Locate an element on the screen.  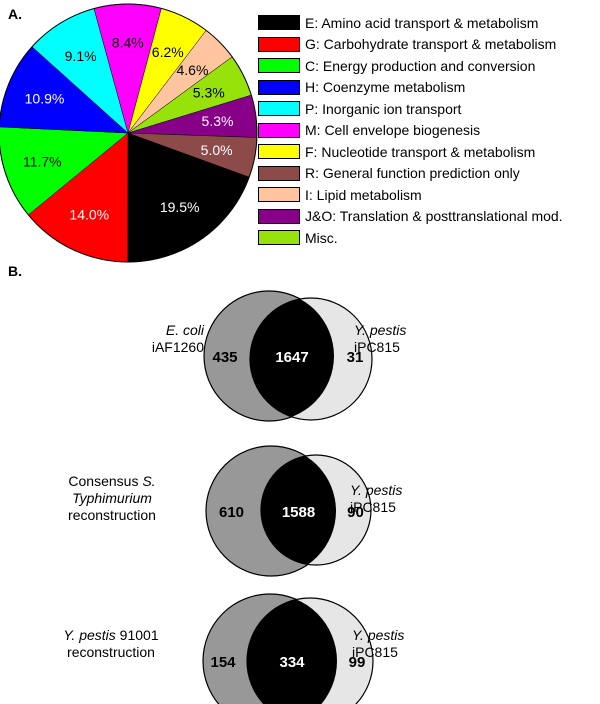
legend-item: I: Lipid metabolism is located at coordinates (410, 195).